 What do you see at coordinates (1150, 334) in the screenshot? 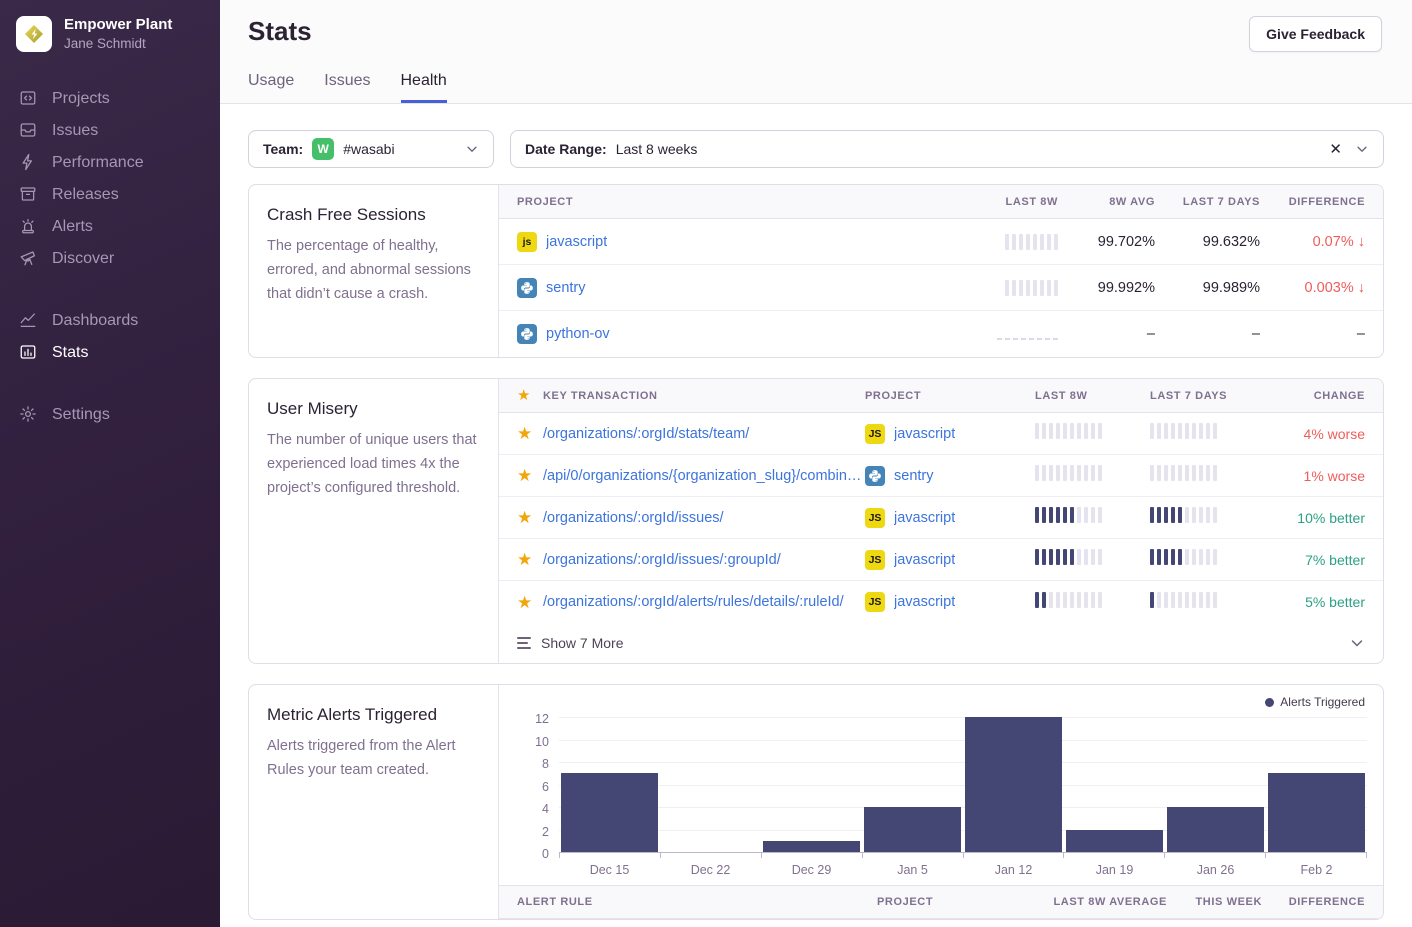
I see `avg-8w-value: –` at bounding box center [1150, 334].